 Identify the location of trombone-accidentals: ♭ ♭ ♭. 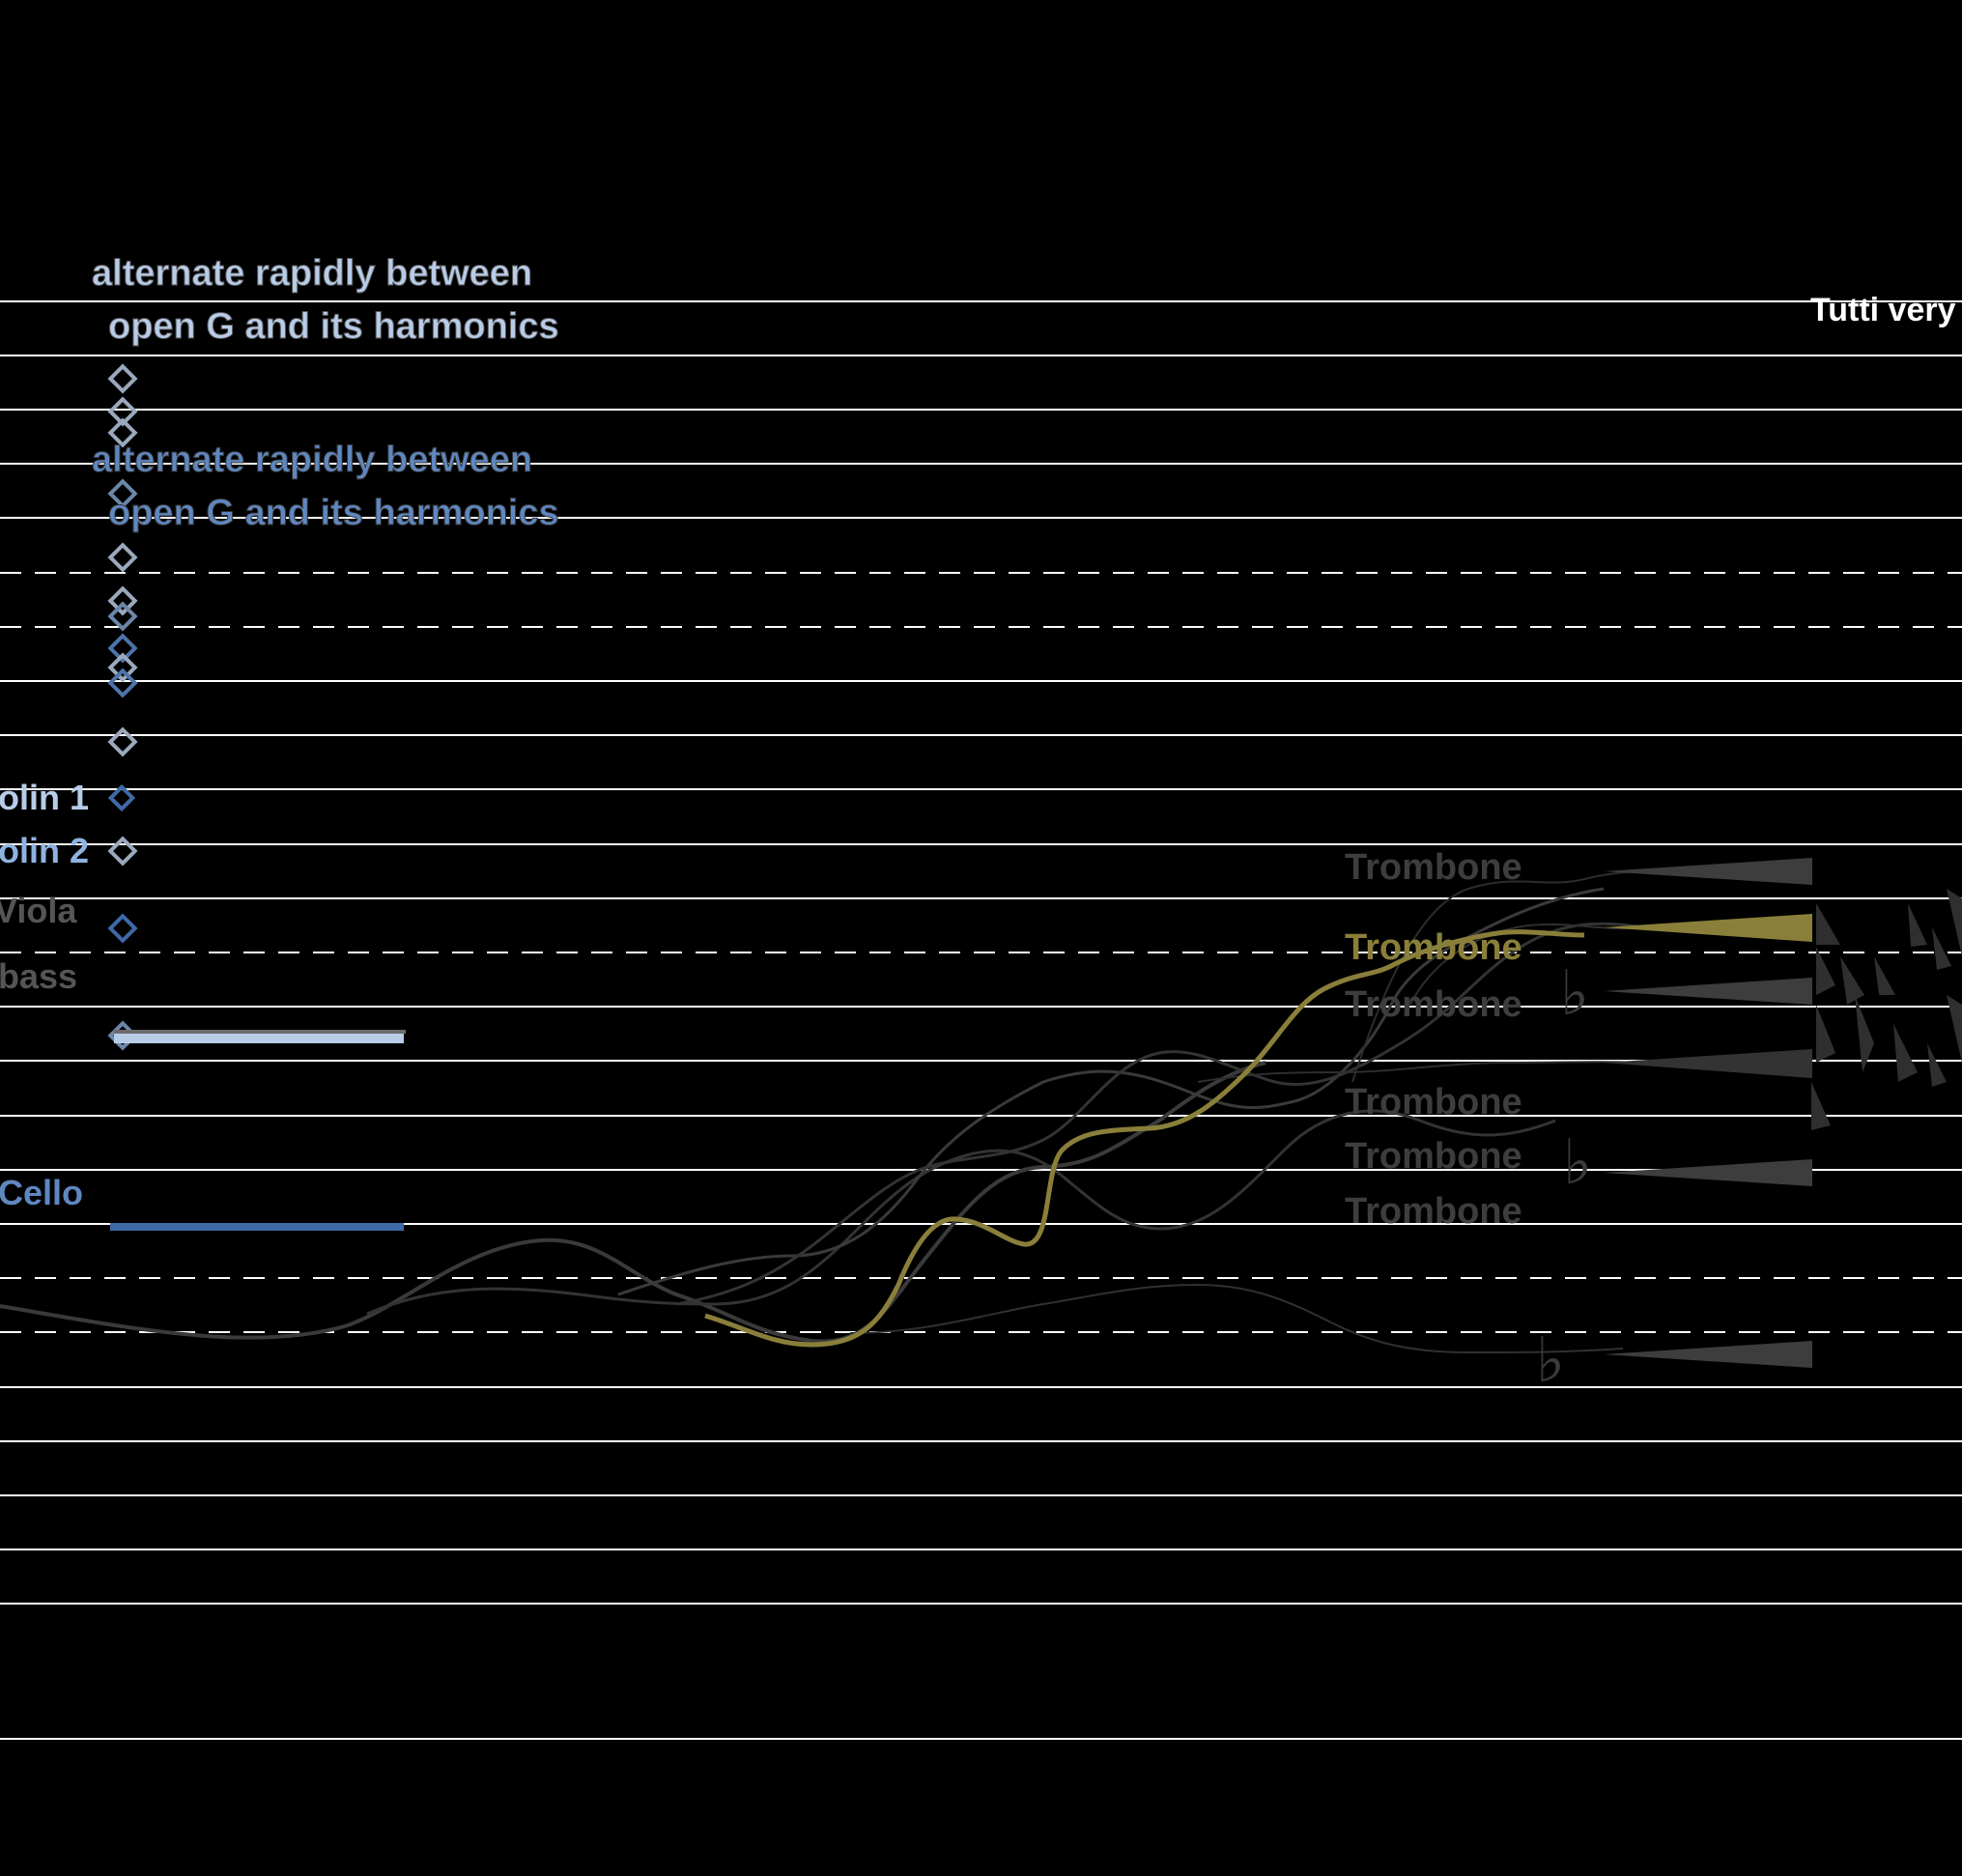
(1564, 1177).